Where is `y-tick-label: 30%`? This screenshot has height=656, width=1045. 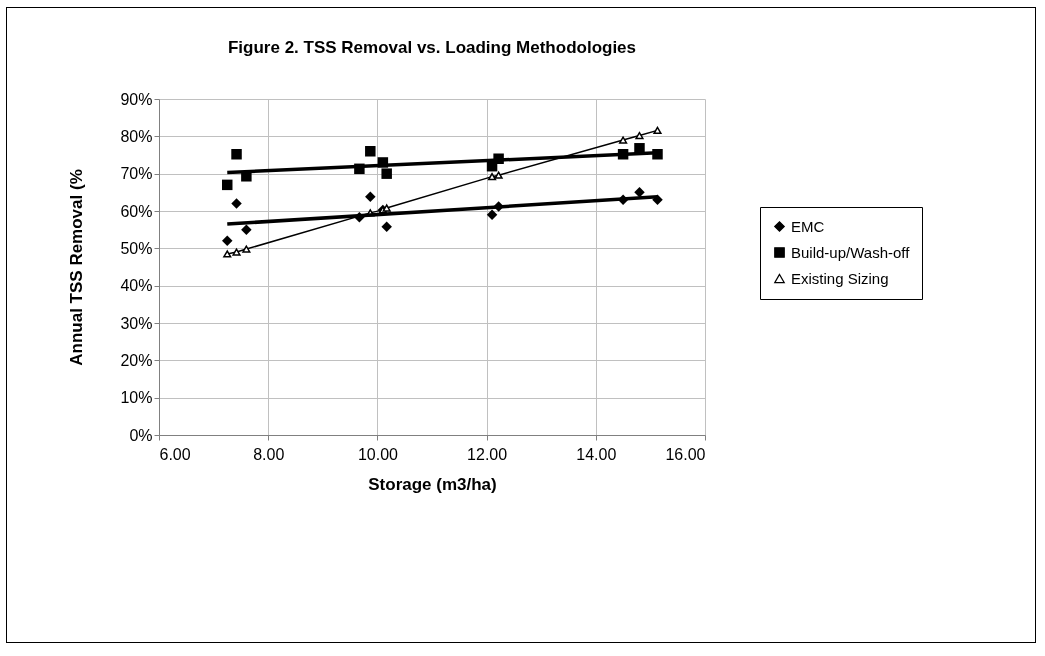
y-tick-label: 30% is located at coordinates (136, 323).